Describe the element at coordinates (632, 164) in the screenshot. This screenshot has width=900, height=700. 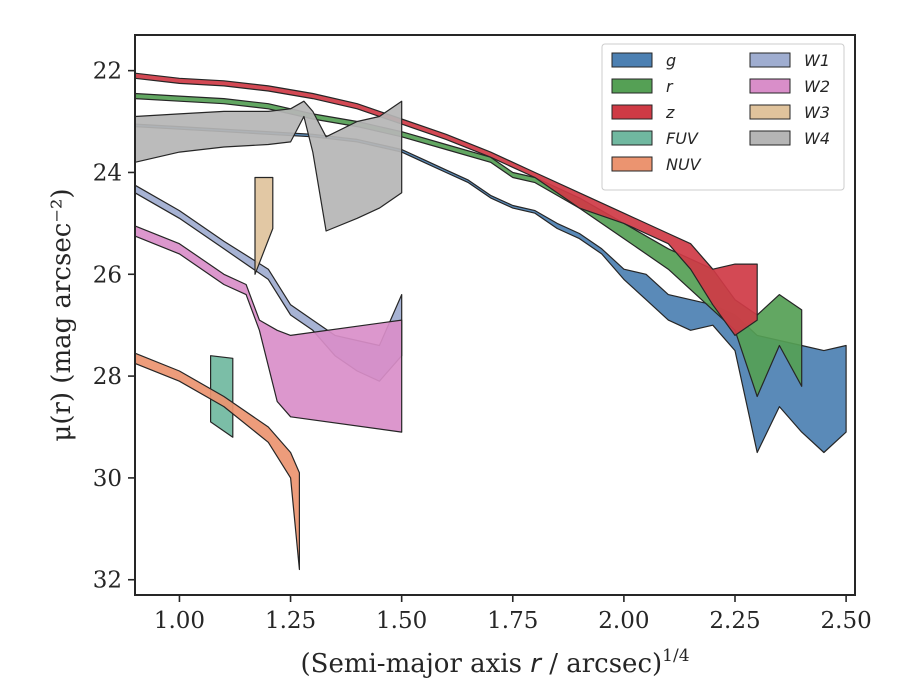
I see `legend-swatch-nuv` at that location.